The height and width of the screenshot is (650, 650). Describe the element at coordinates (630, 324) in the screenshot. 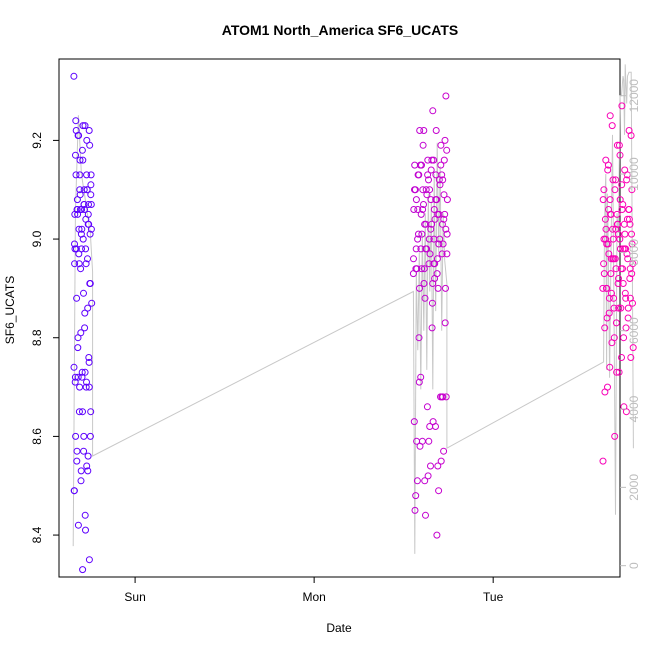

I see `y2-axis: 0 2000 4000 6000 8000 10000 12000` at that location.